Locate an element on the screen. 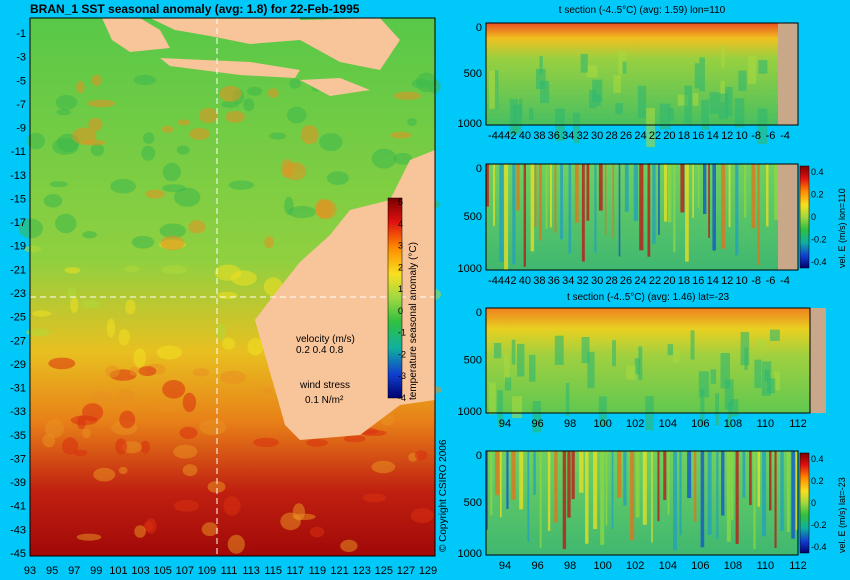 This screenshot has width=850, height=580. panel-y-tick-label: 1000 is located at coordinates (470, 269).